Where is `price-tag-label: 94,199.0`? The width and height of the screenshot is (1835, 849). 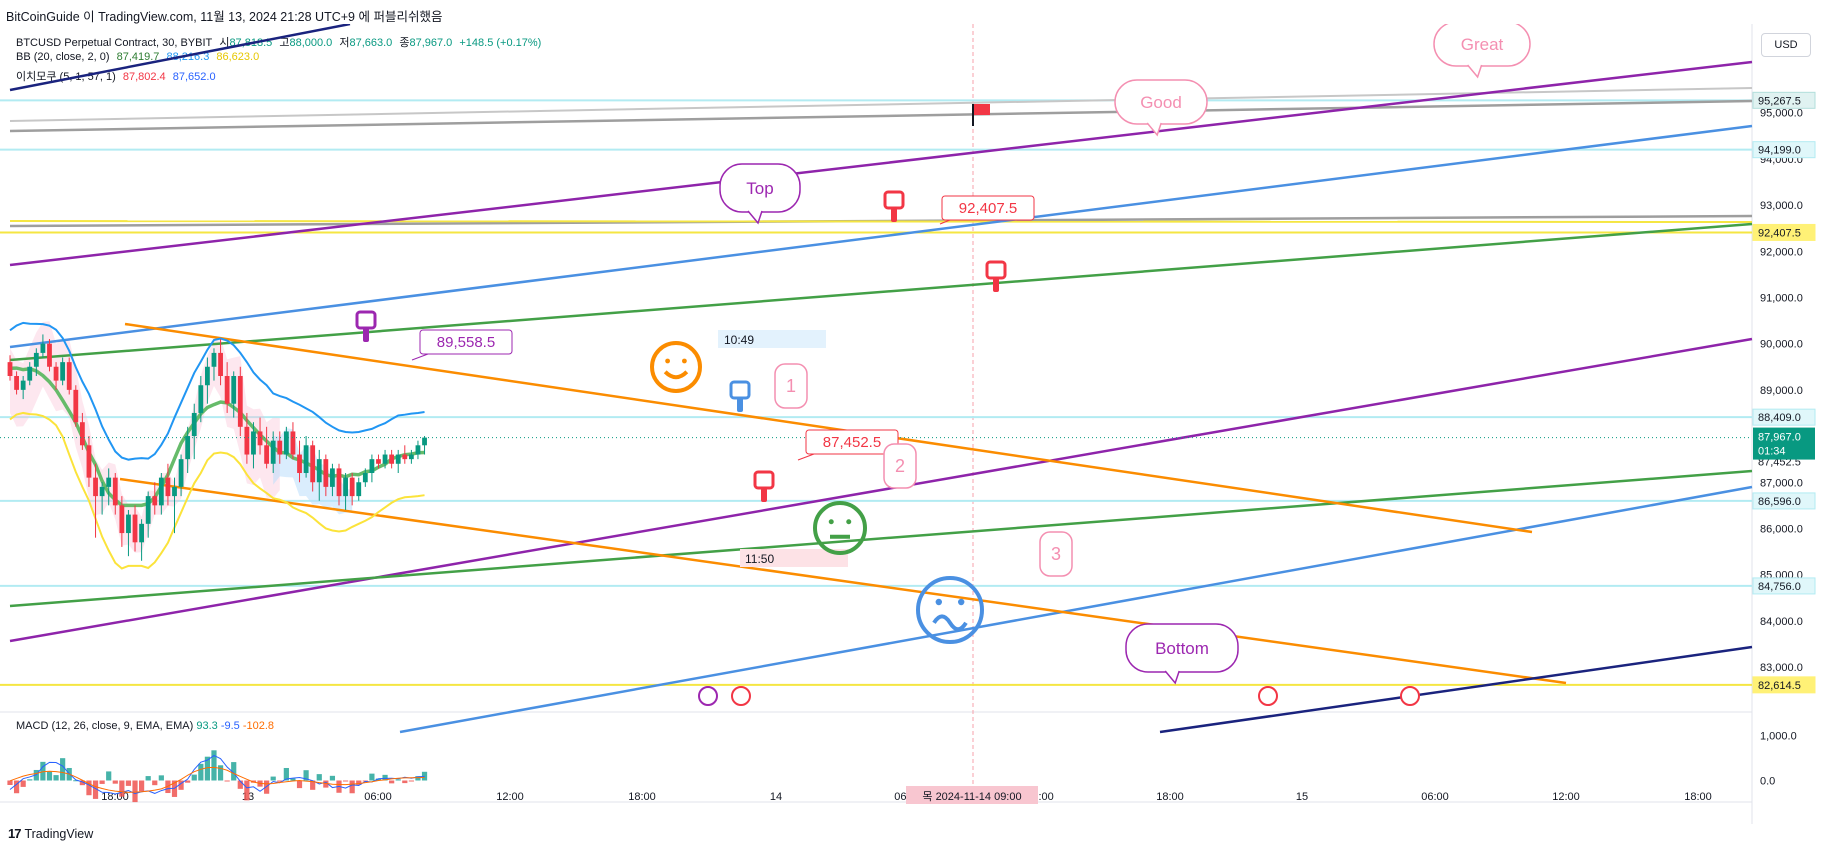 price-tag-label: 94,199.0 is located at coordinates (1779, 151).